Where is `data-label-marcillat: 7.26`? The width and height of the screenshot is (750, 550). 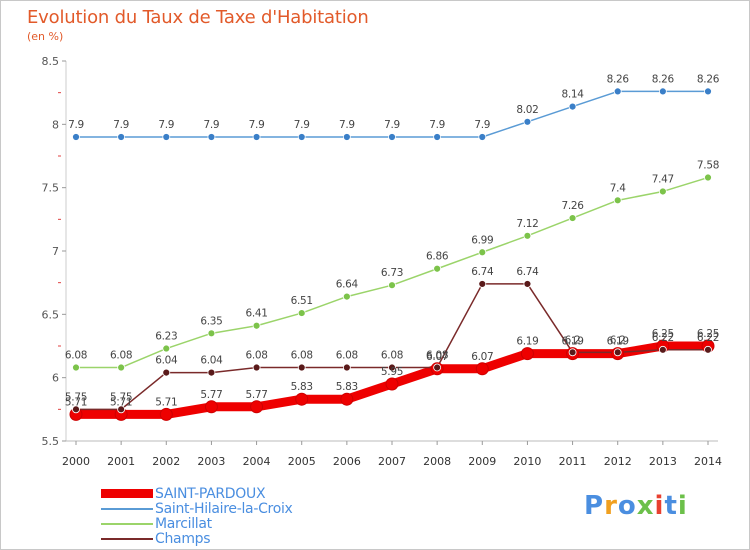
data-label-marcillat: 7.26 is located at coordinates (572, 206).